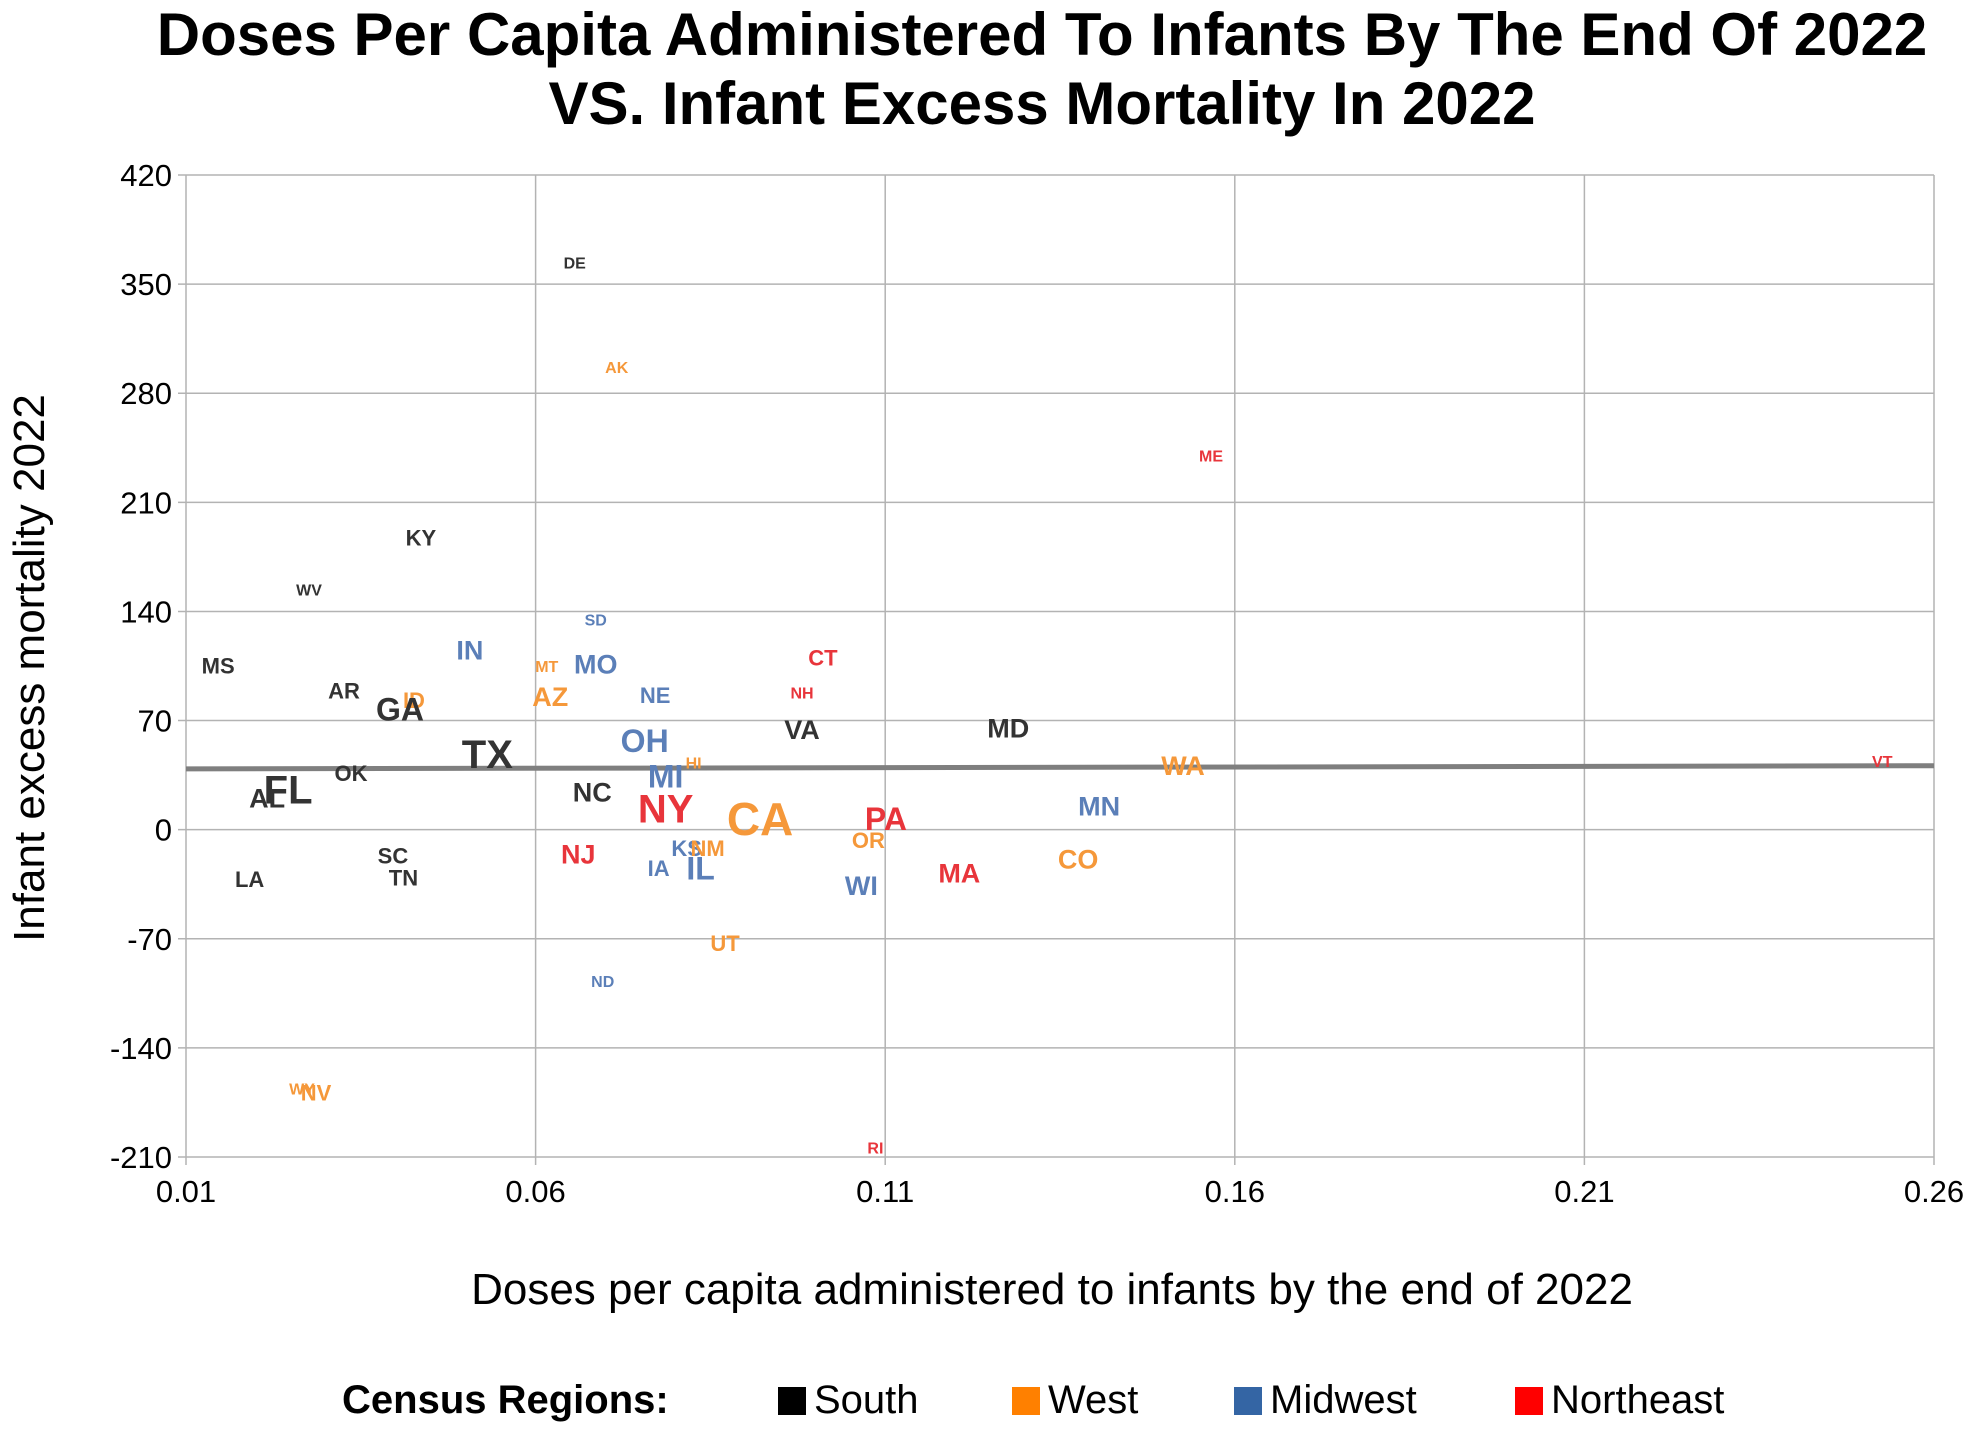 The width and height of the screenshot is (1974, 1432). Describe the element at coordinates (149, 939) in the screenshot. I see `y-tick-label: -70` at that location.